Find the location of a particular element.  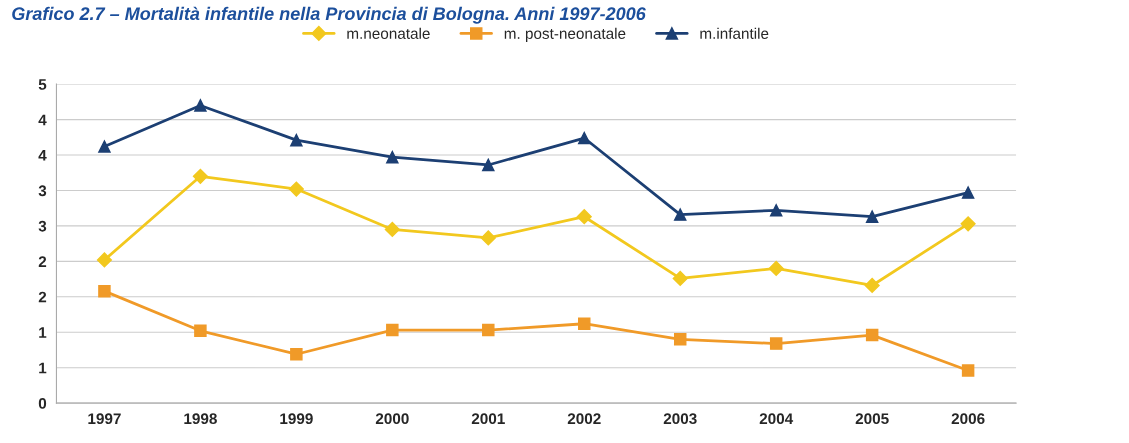

x-tick-label: 1997 is located at coordinates (104, 419).